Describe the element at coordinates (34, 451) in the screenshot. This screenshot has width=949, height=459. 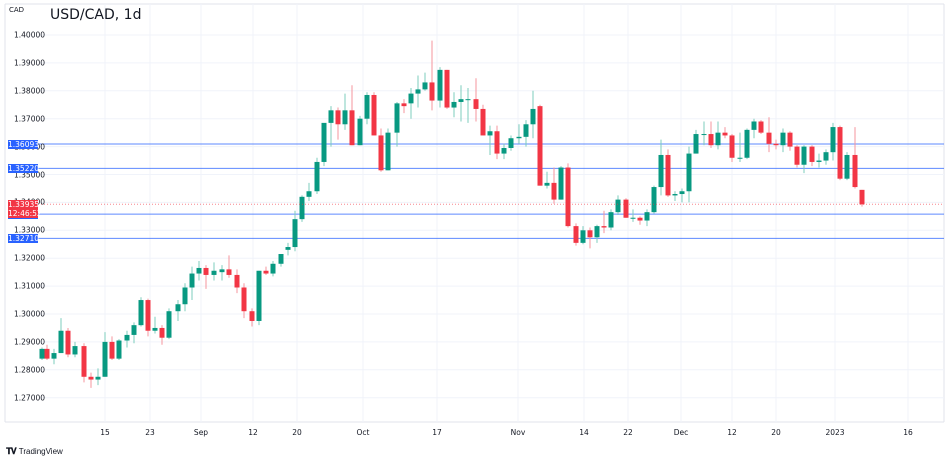
I see `tradingview-footer: 𝐓𝐕 TradingView` at that location.